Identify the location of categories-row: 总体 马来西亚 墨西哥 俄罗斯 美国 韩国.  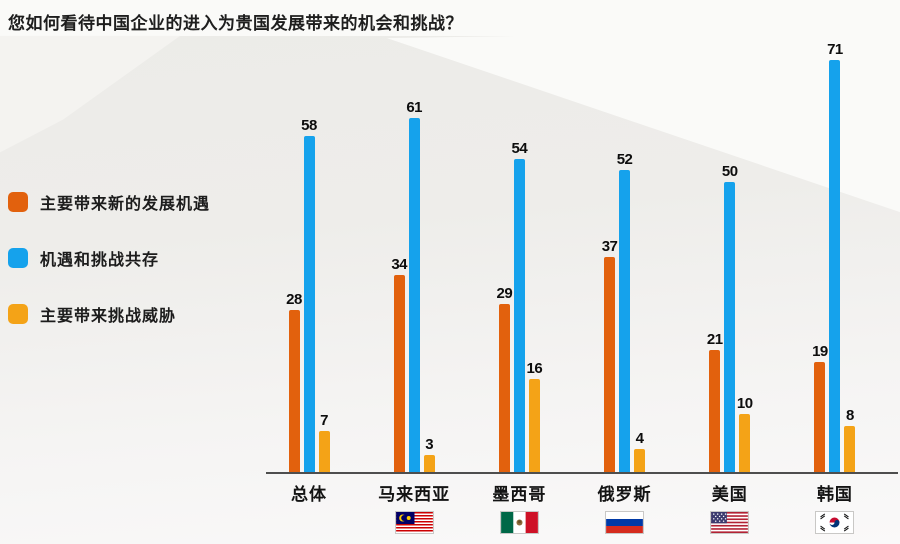
(582, 506).